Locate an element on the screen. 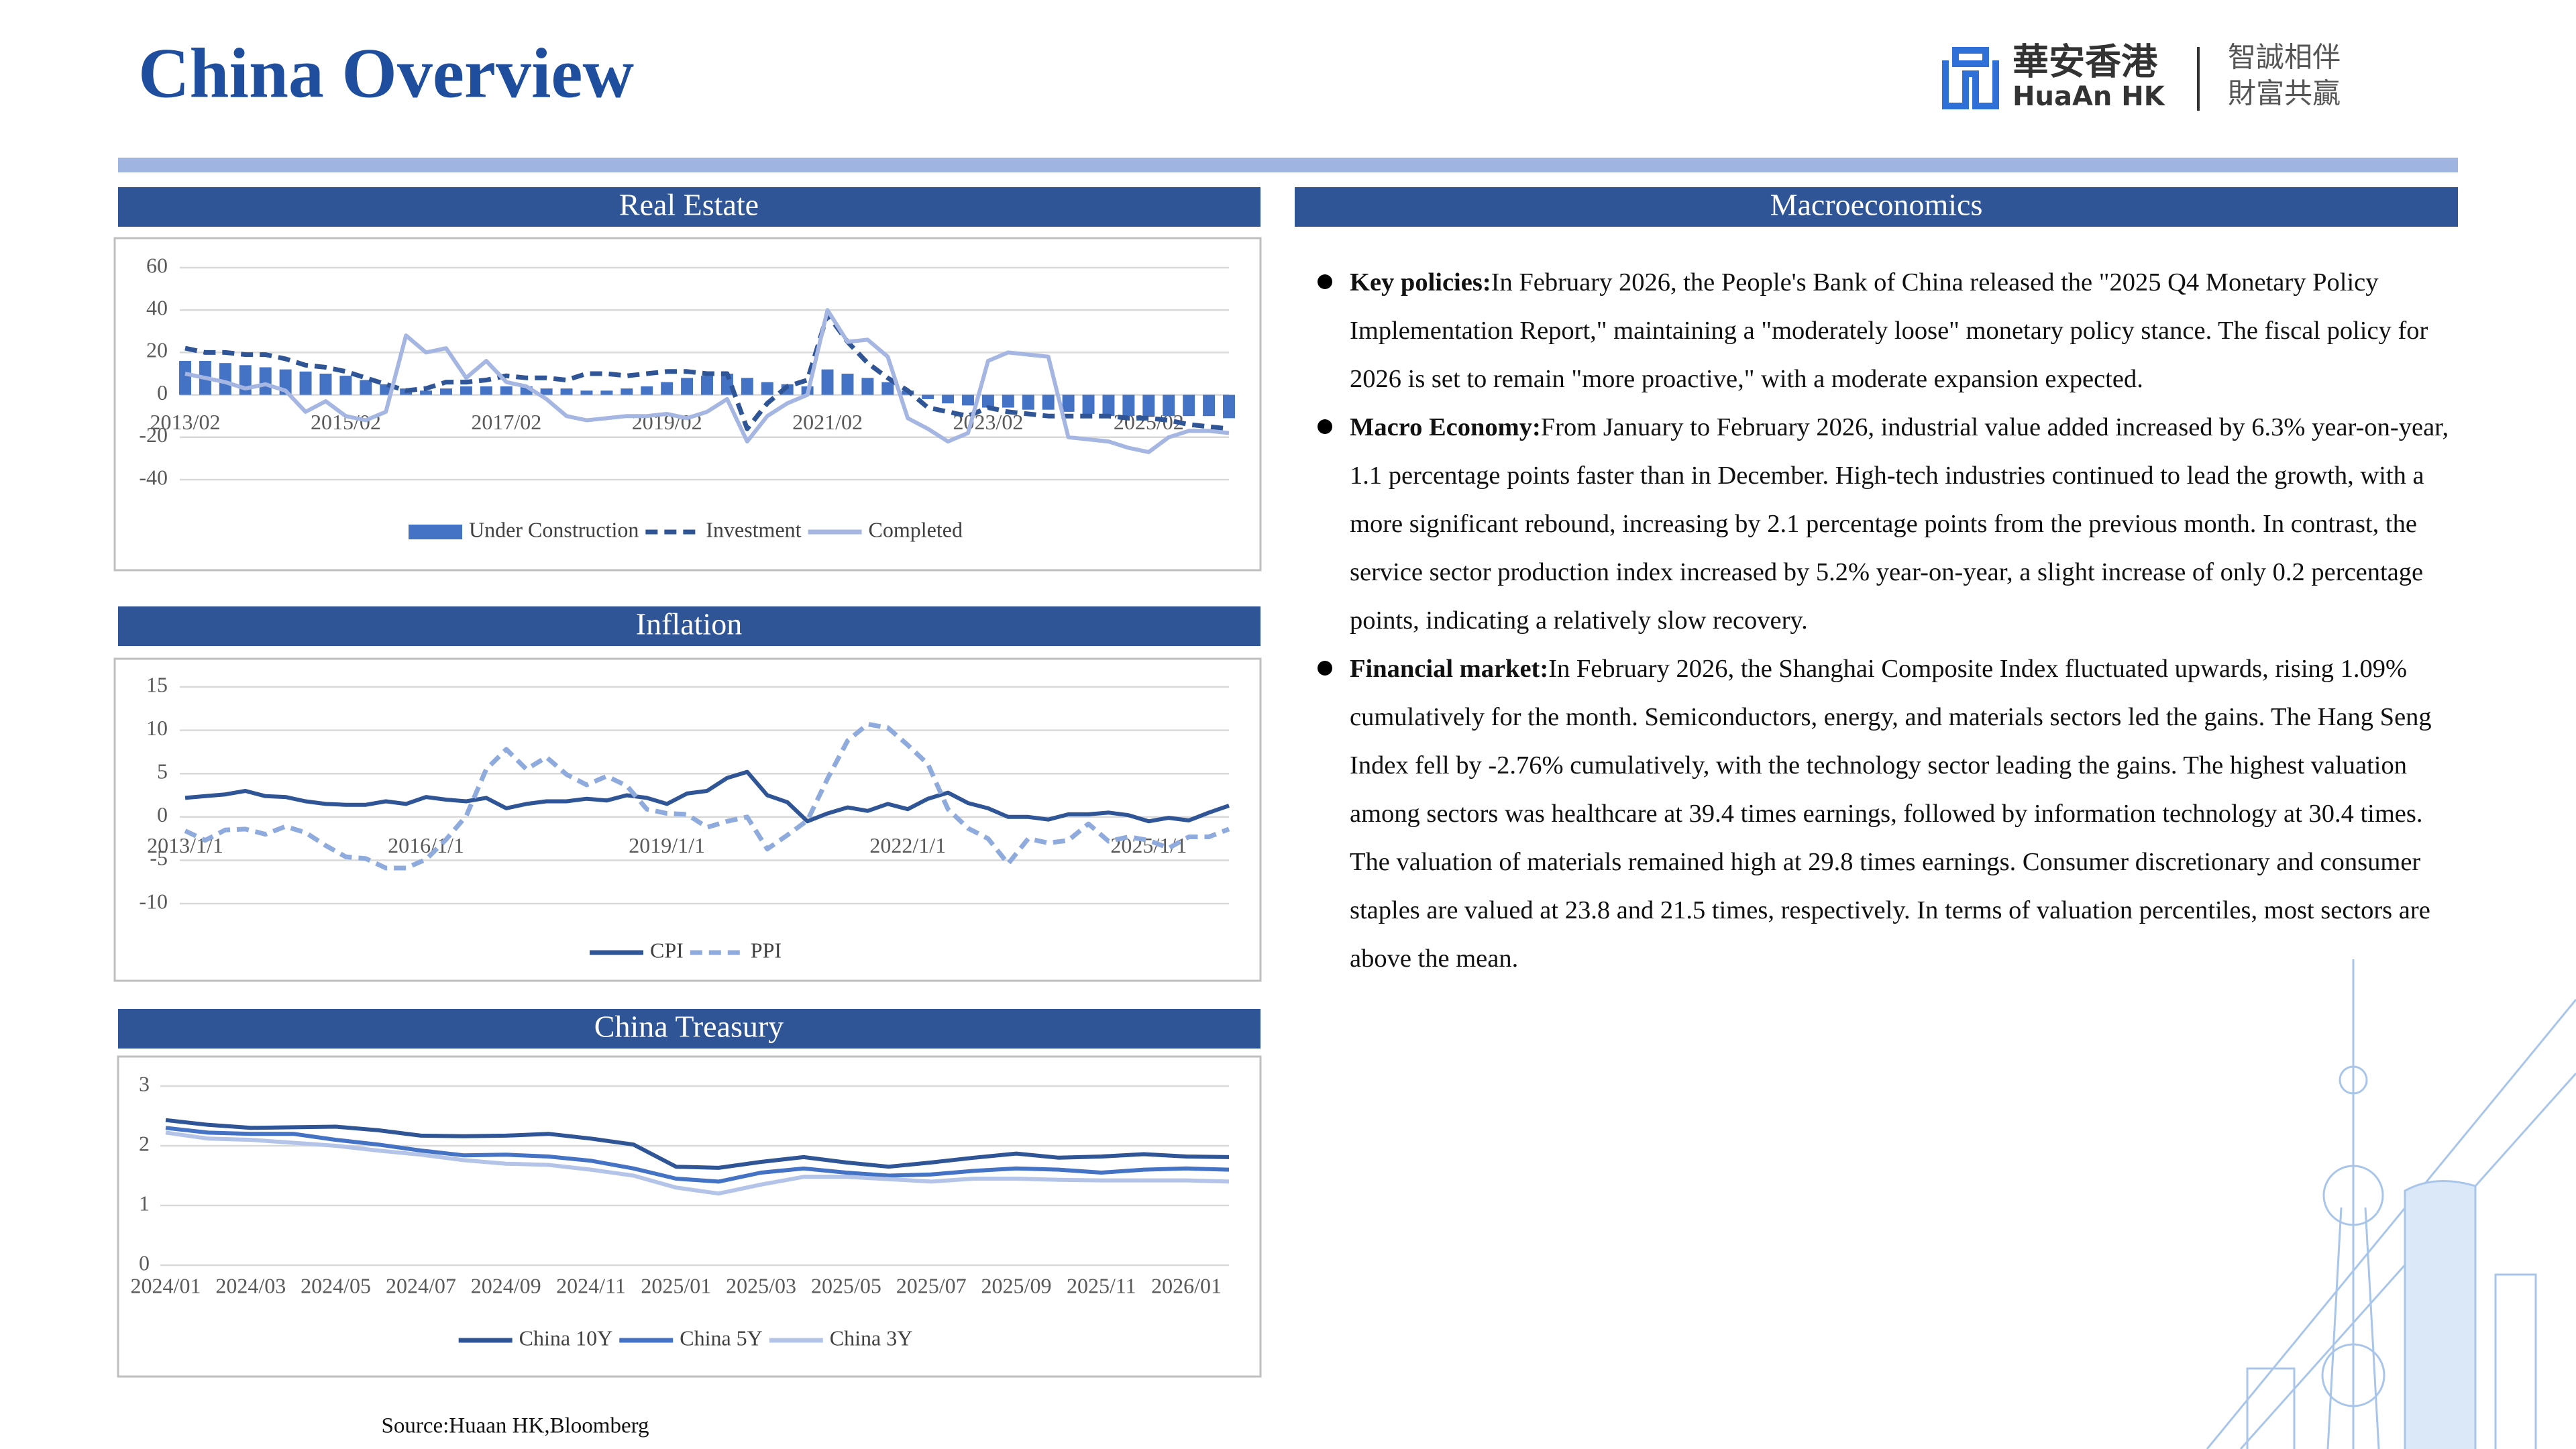 This screenshot has height=1449, width=2576. legend-label: Under Construction is located at coordinates (554, 529).